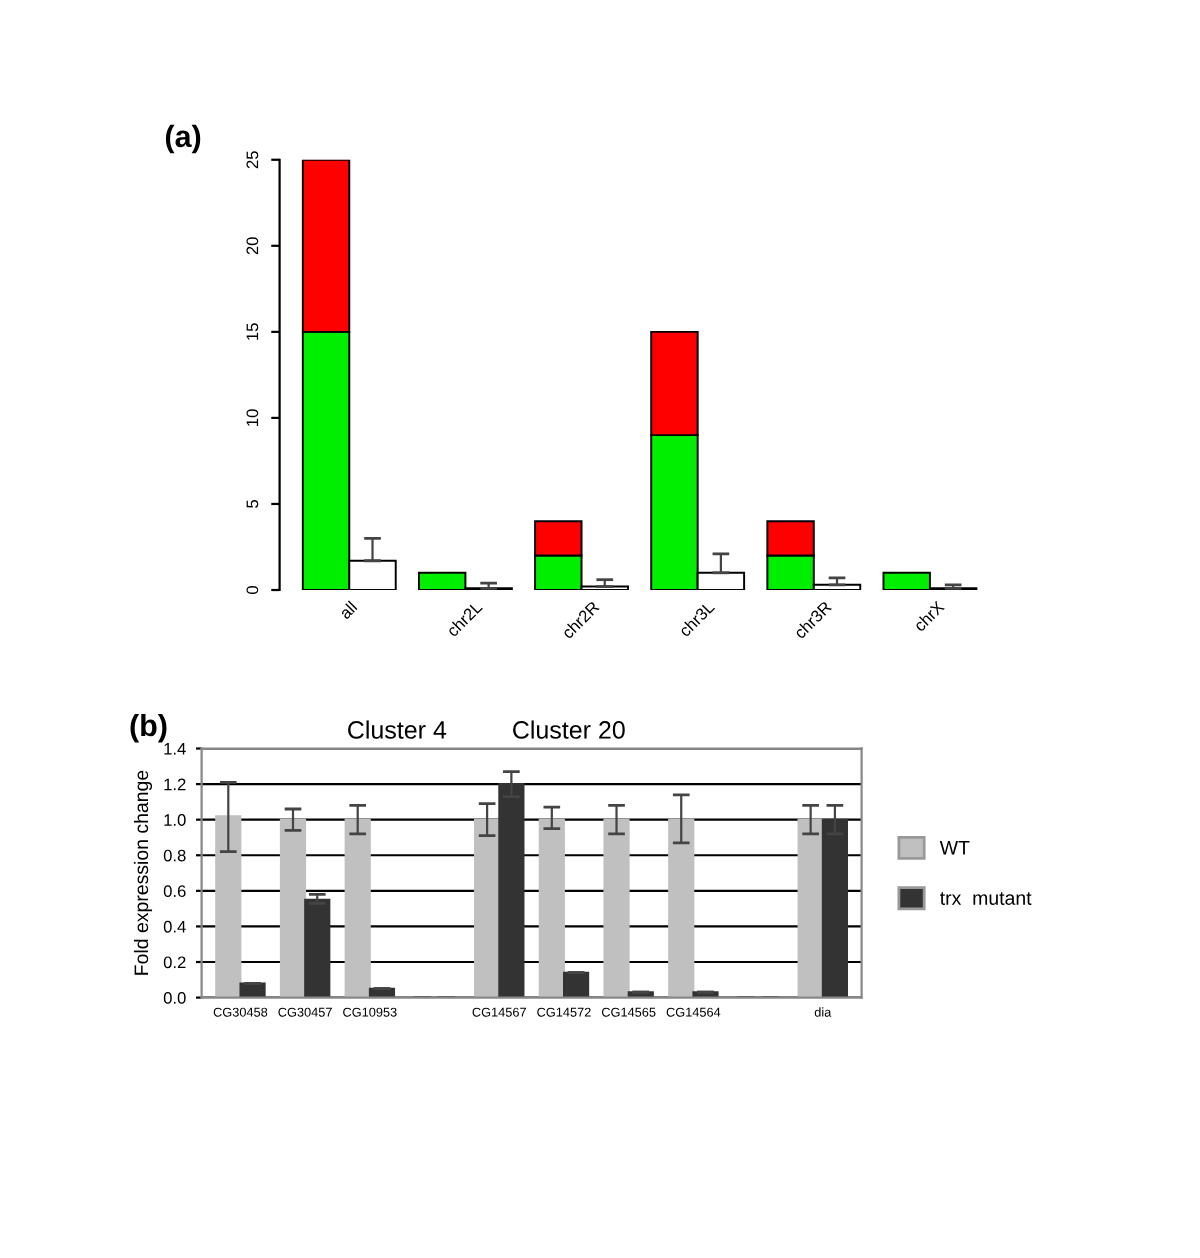  Describe the element at coordinates (174, 891) in the screenshot. I see `y-tick-label: 0.6` at that location.